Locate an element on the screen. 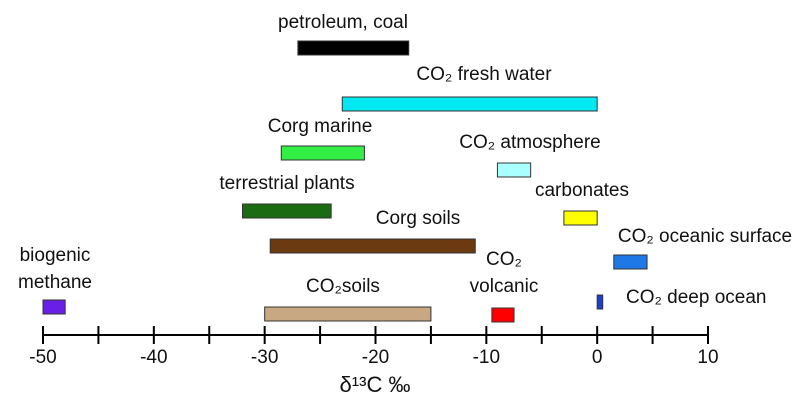 The height and width of the screenshot is (403, 811). x-tick-label: -40 is located at coordinates (153, 357).